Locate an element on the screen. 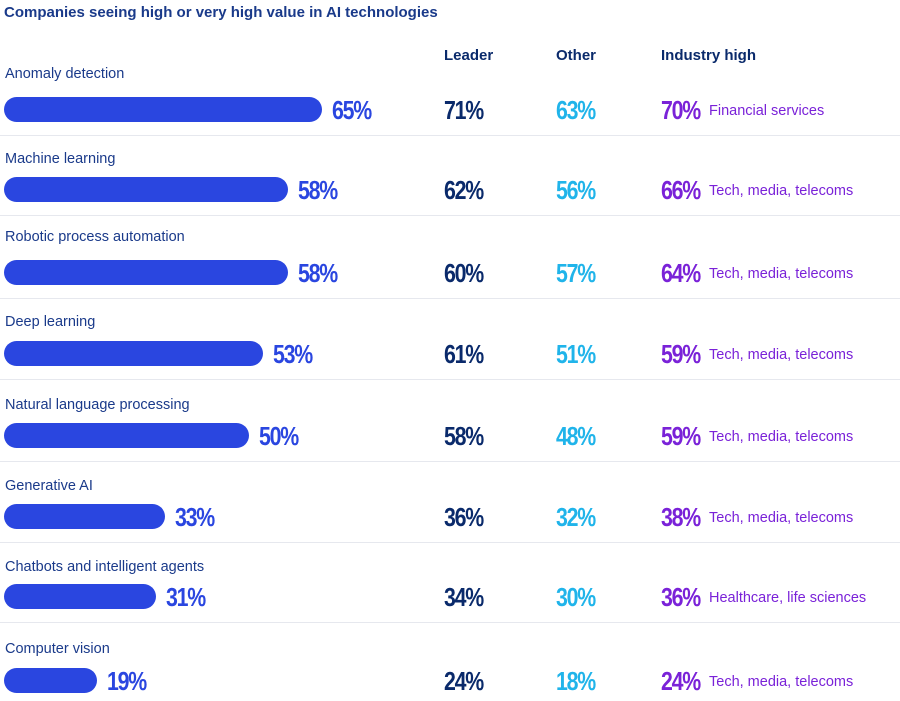 The image size is (900, 701). industry-high-value: 66% is located at coordinates (681, 189).